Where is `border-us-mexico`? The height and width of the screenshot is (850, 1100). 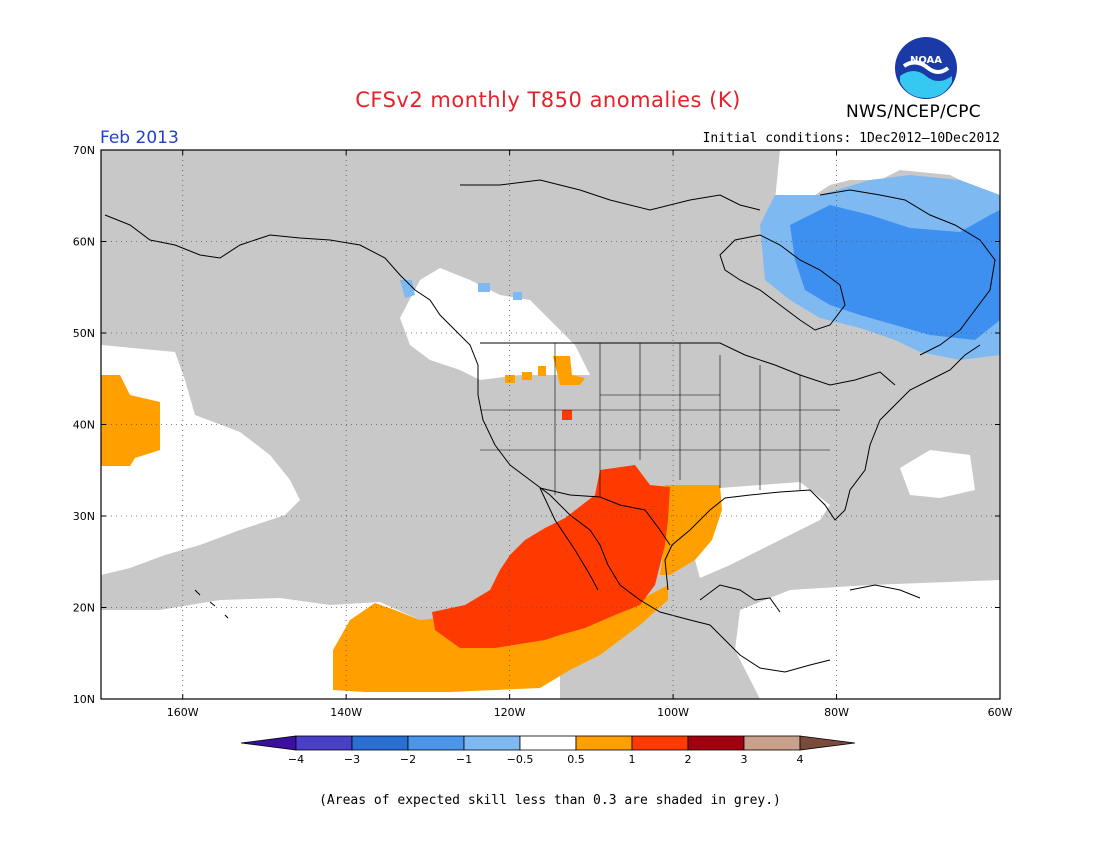 border-us-mexico is located at coordinates (605, 516).